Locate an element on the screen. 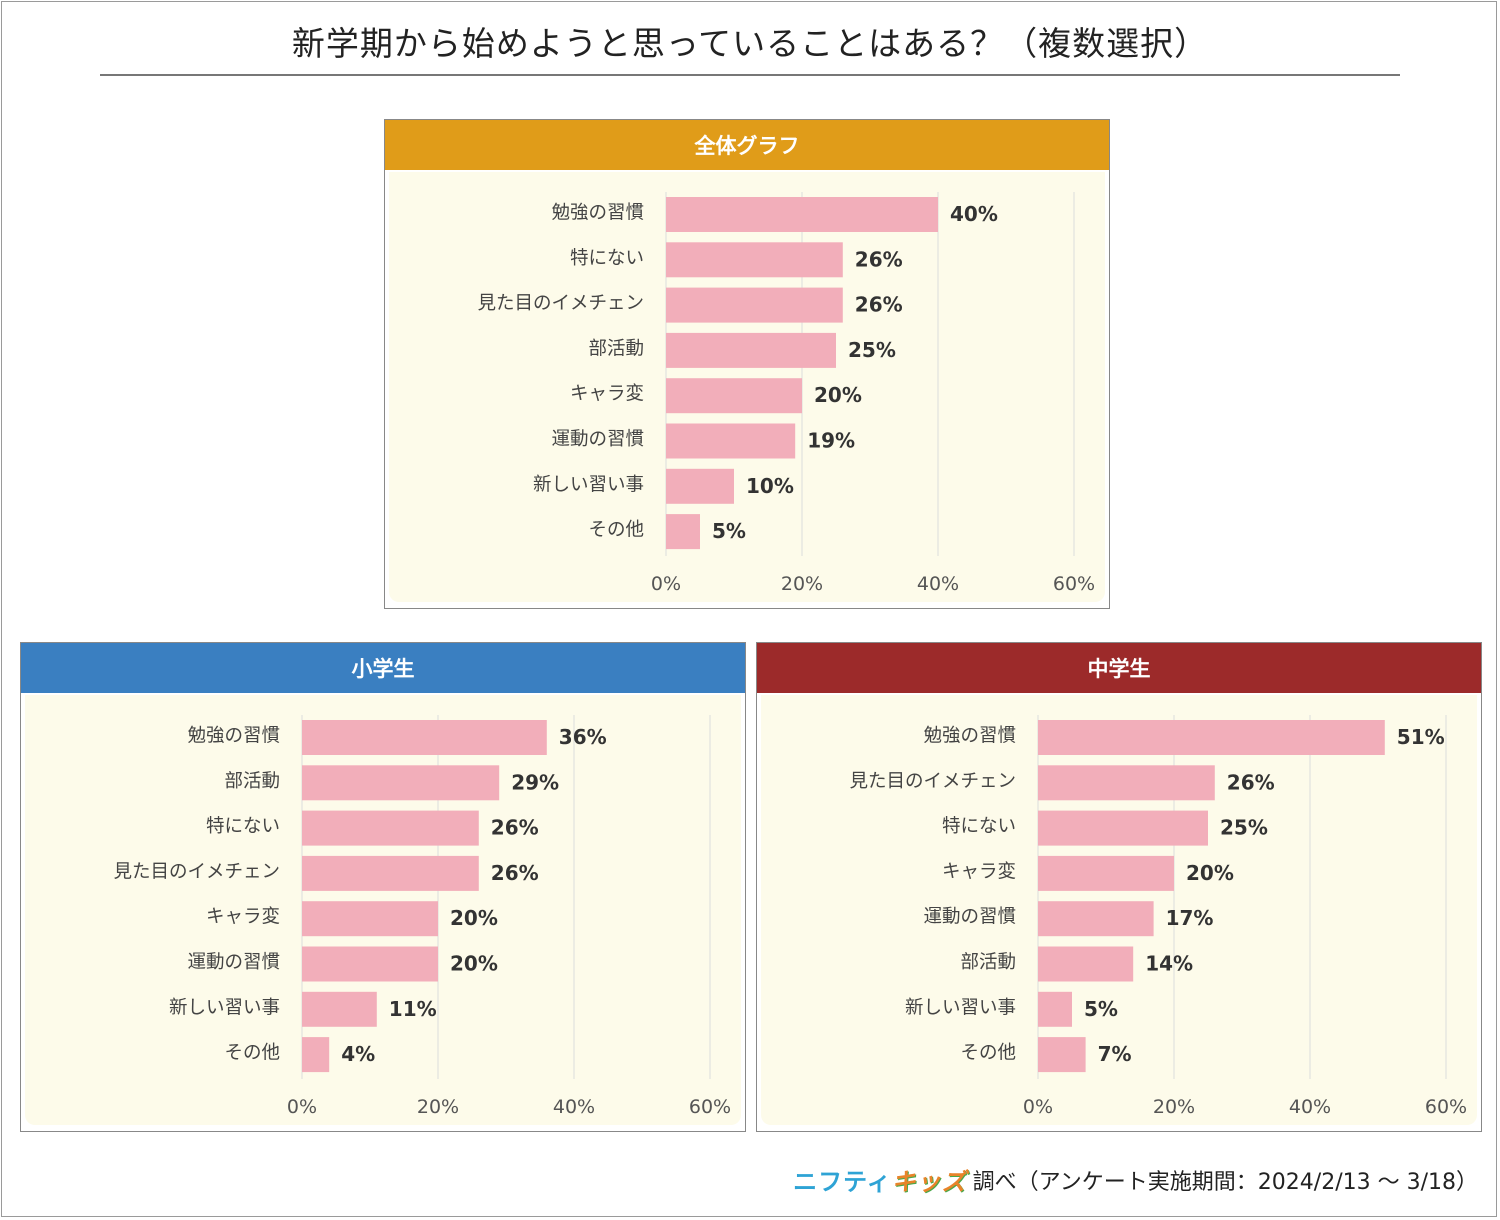 Image resolution: width=1500 pixels, height=1220 pixels. junior-high-category-label: 特にない is located at coordinates (979, 826).